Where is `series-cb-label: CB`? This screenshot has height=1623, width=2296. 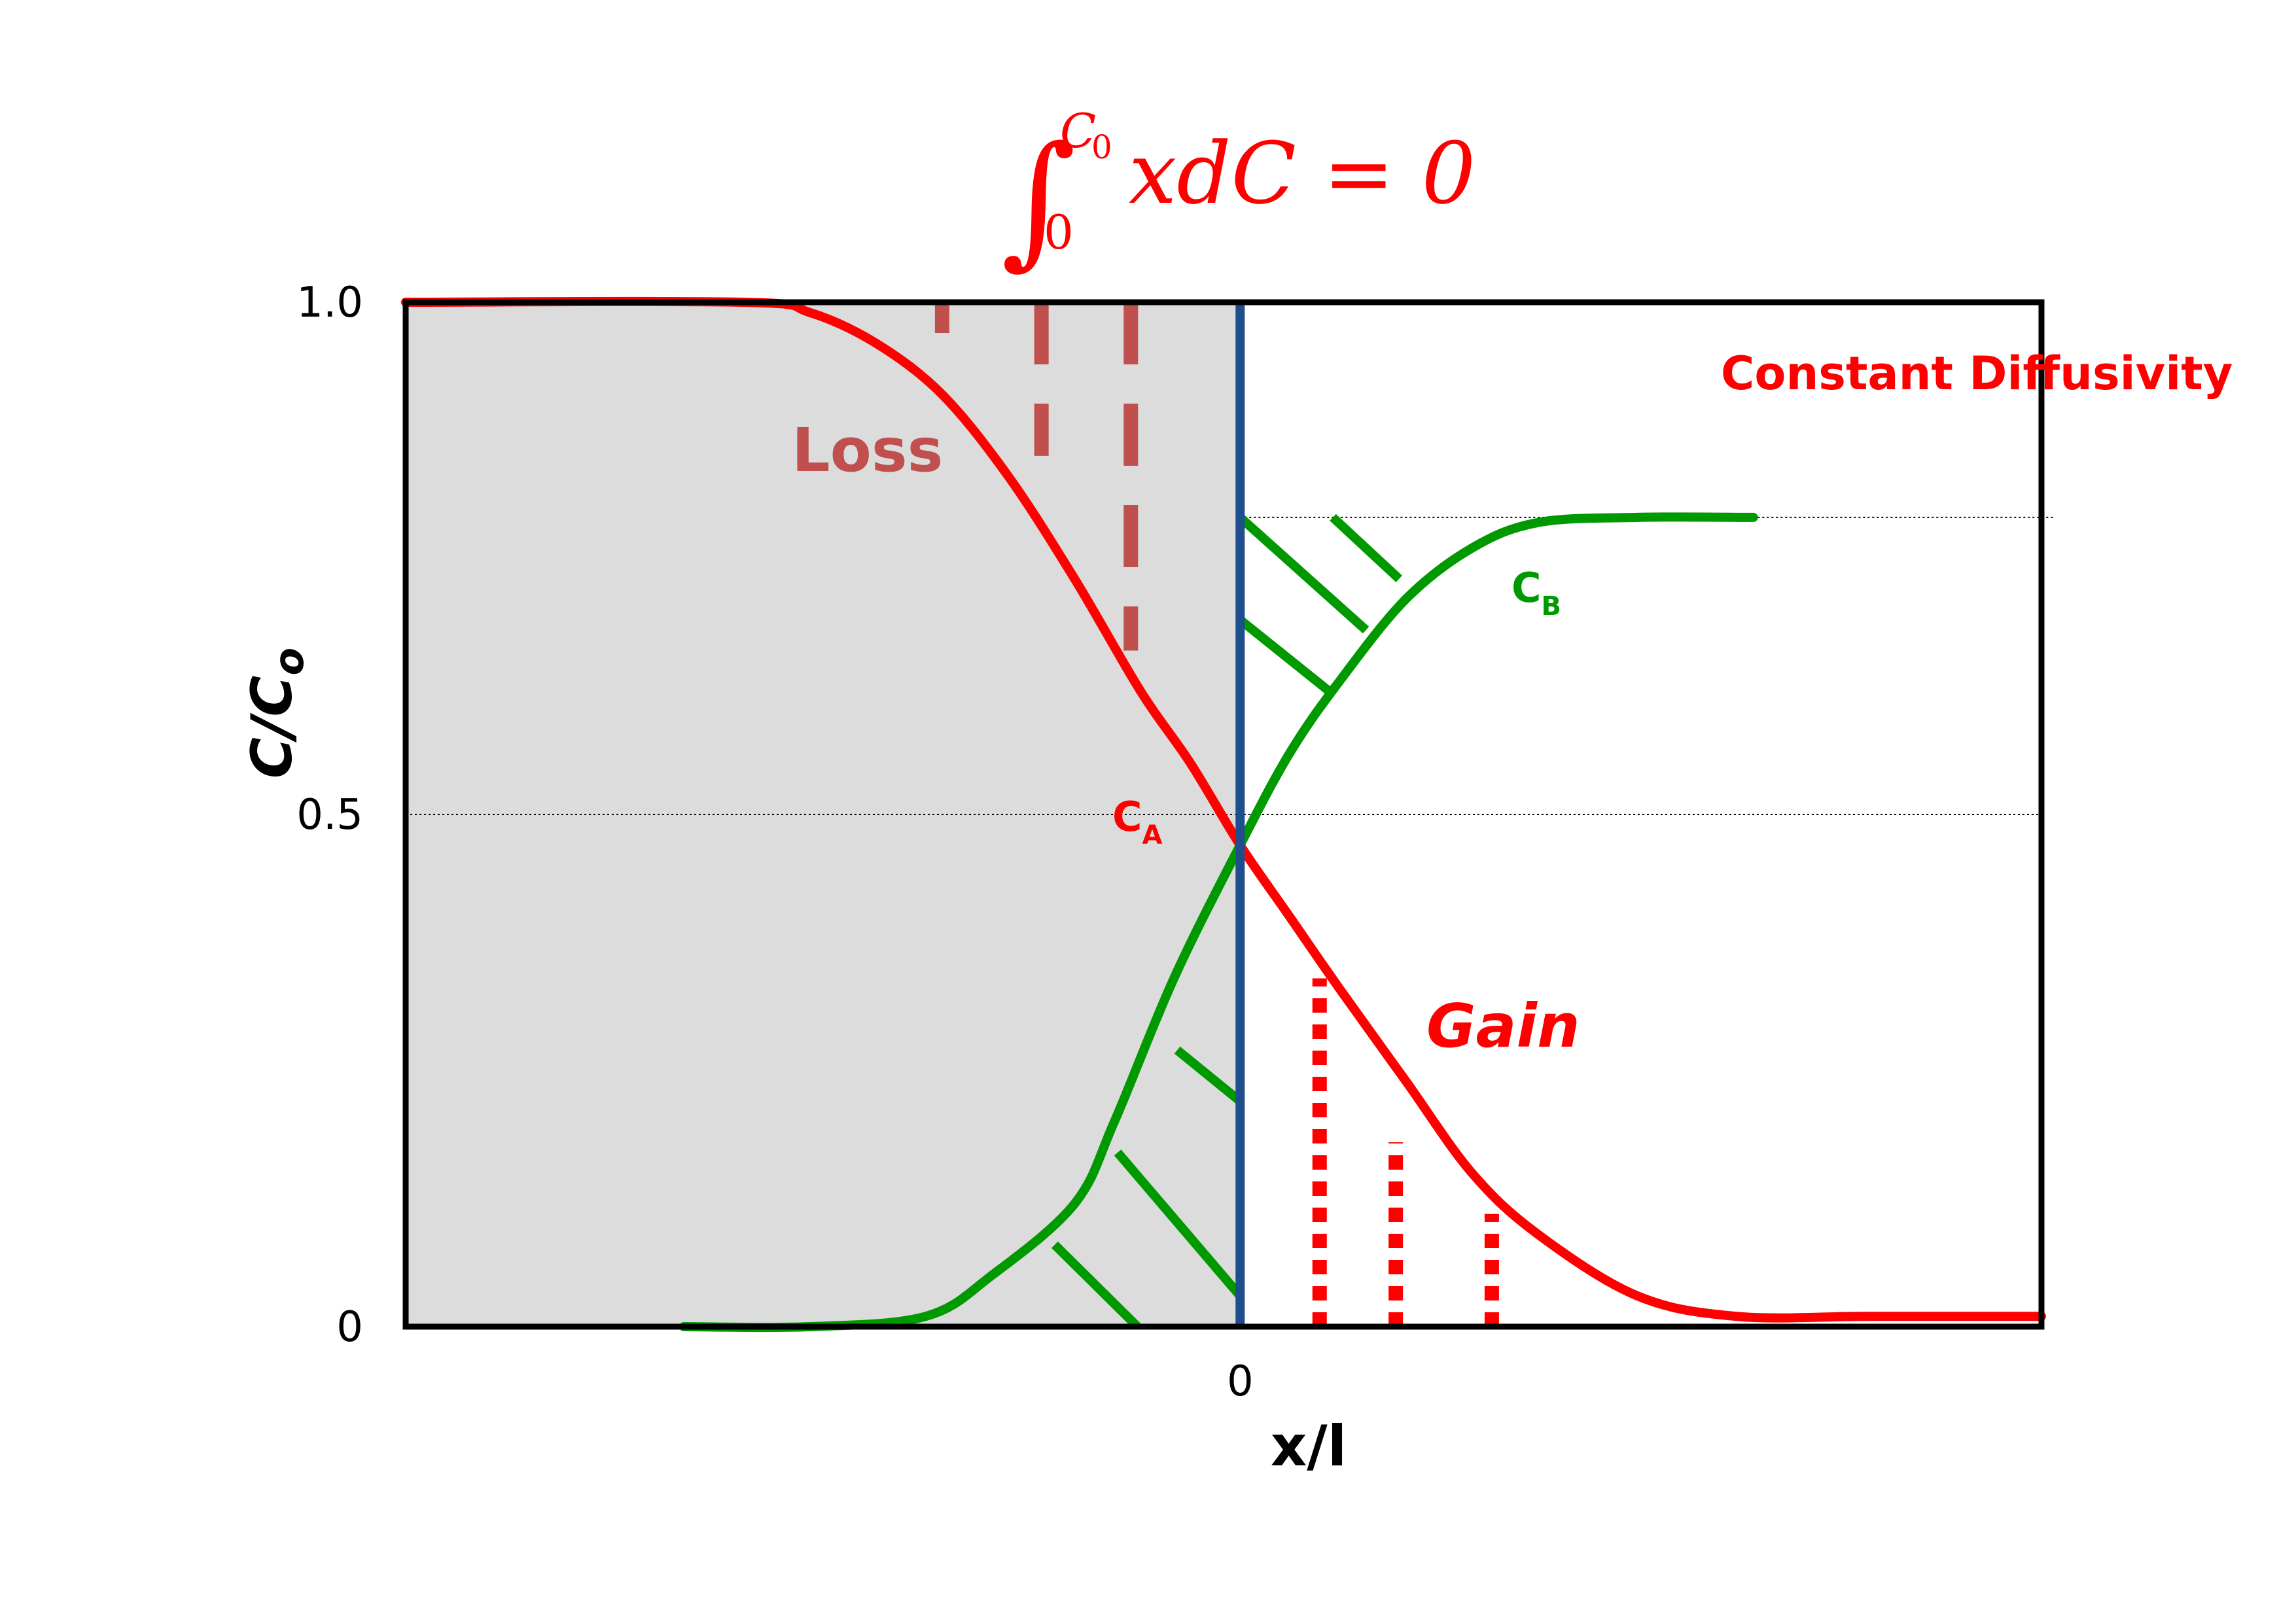 series-cb-label: CB is located at coordinates (1536, 592).